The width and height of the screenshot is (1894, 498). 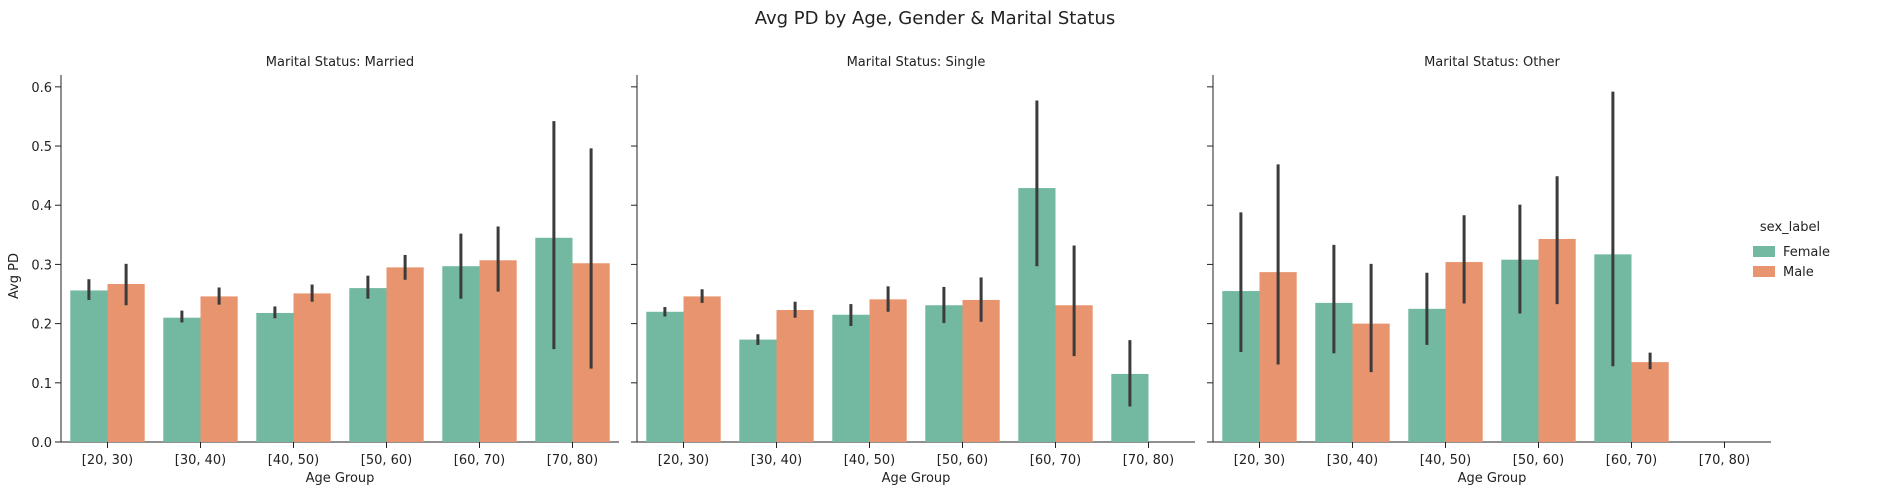 What do you see at coordinates (41, 88) in the screenshot?
I see `y-tick-label: 0.6` at bounding box center [41, 88].